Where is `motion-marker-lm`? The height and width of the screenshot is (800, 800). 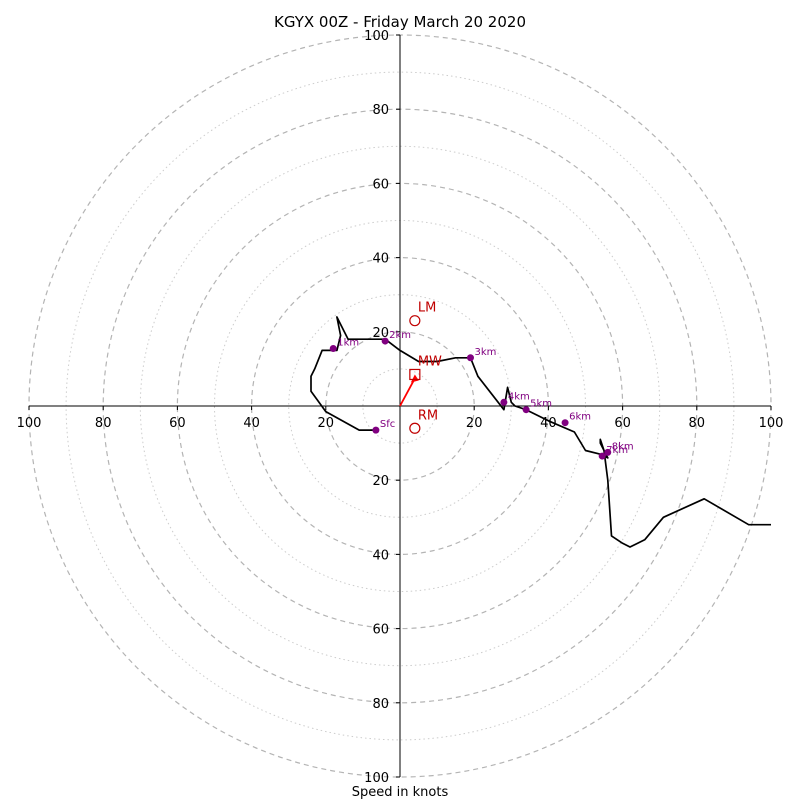
motion-marker-lm is located at coordinates (415, 321).